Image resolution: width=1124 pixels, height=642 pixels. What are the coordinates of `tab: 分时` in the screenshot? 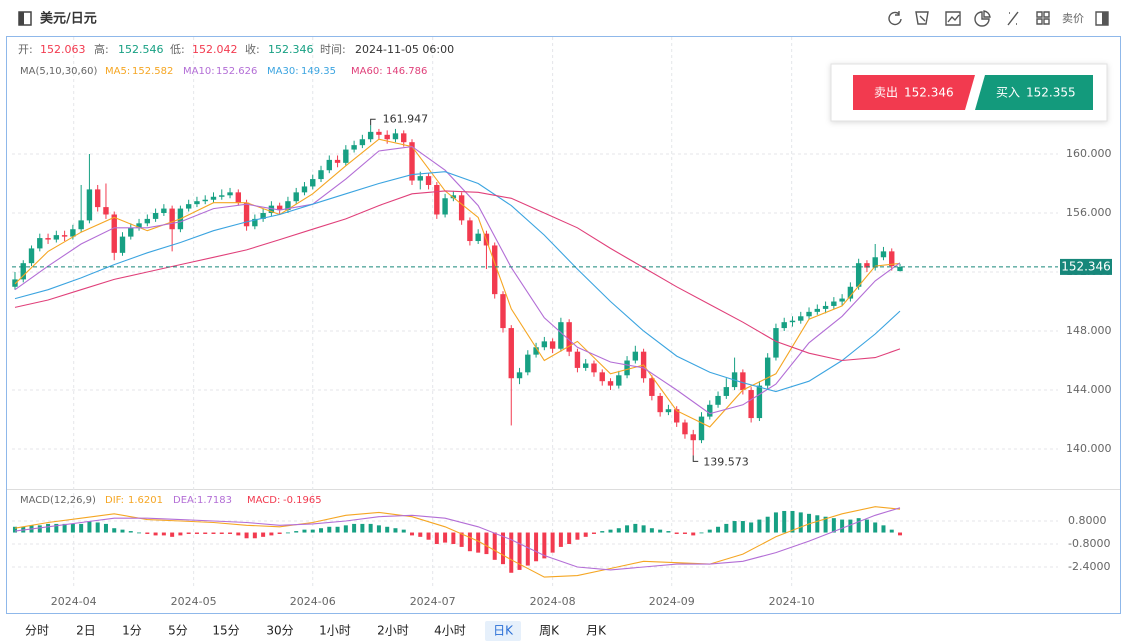 It's located at (37, 631).